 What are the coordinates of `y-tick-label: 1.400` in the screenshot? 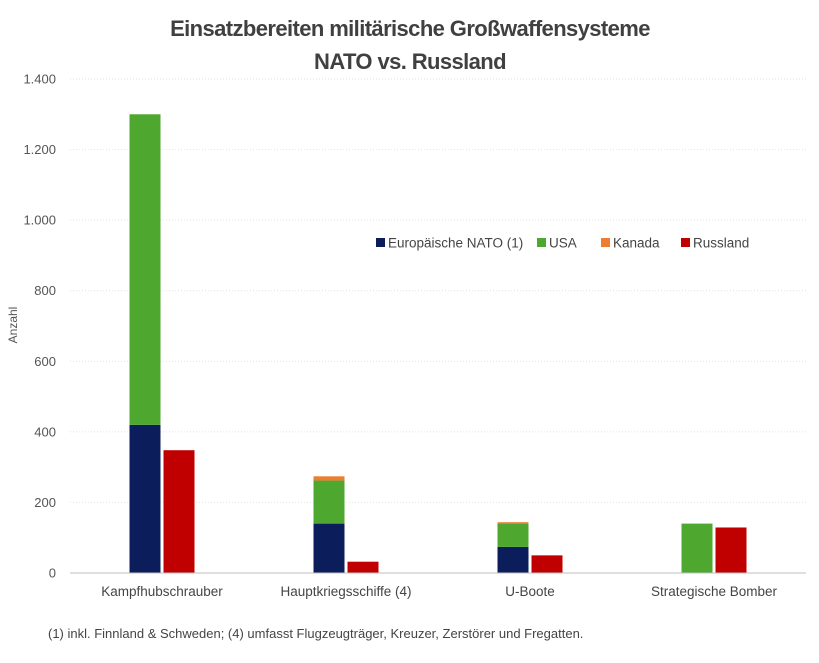 It's located at (39, 79).